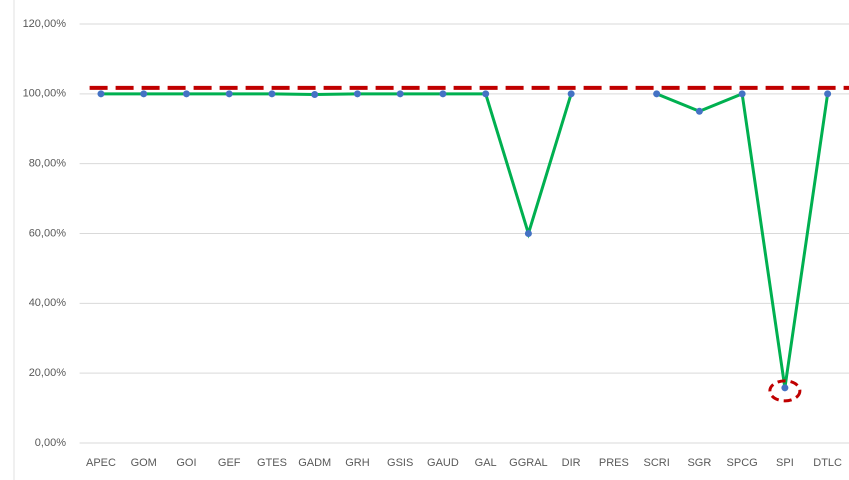  I want to click on x-tick-label: GSIS, so click(400, 463).